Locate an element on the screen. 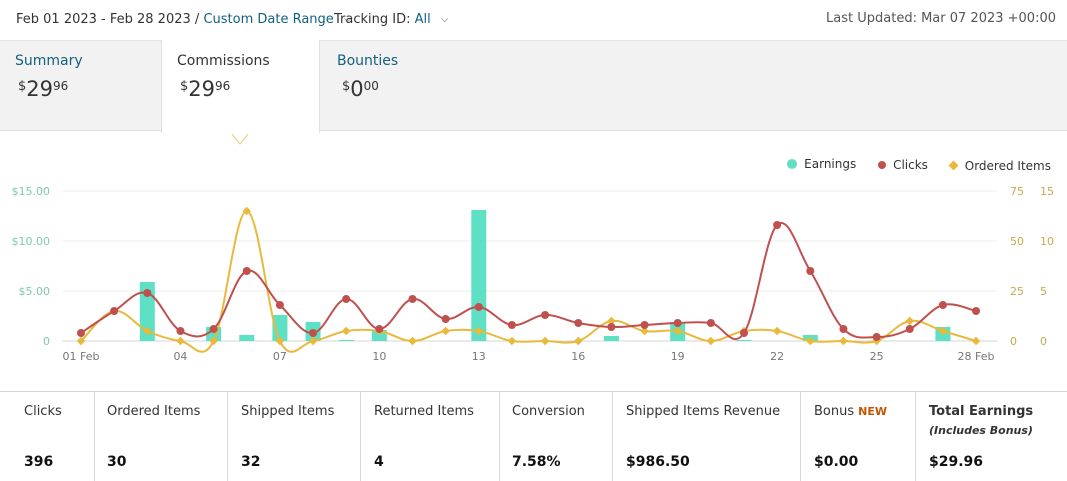  stat-clicks: Clicks 396 is located at coordinates (59, 436).